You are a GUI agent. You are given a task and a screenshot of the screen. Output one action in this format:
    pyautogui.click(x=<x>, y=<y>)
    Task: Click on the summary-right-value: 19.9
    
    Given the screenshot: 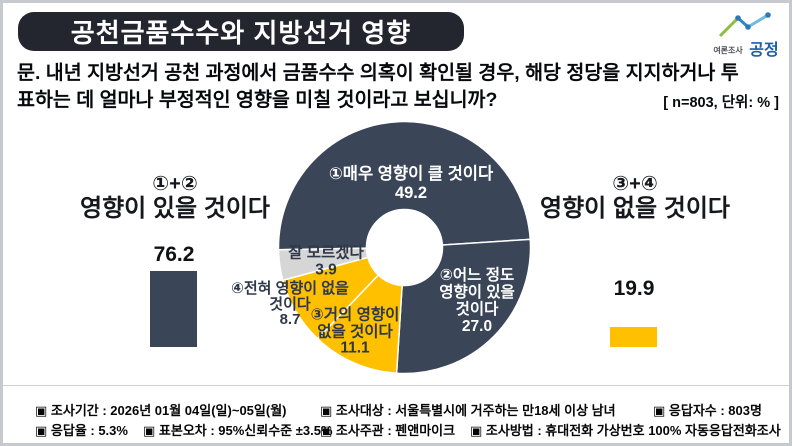 What is the action you would take?
    pyautogui.click(x=634, y=288)
    